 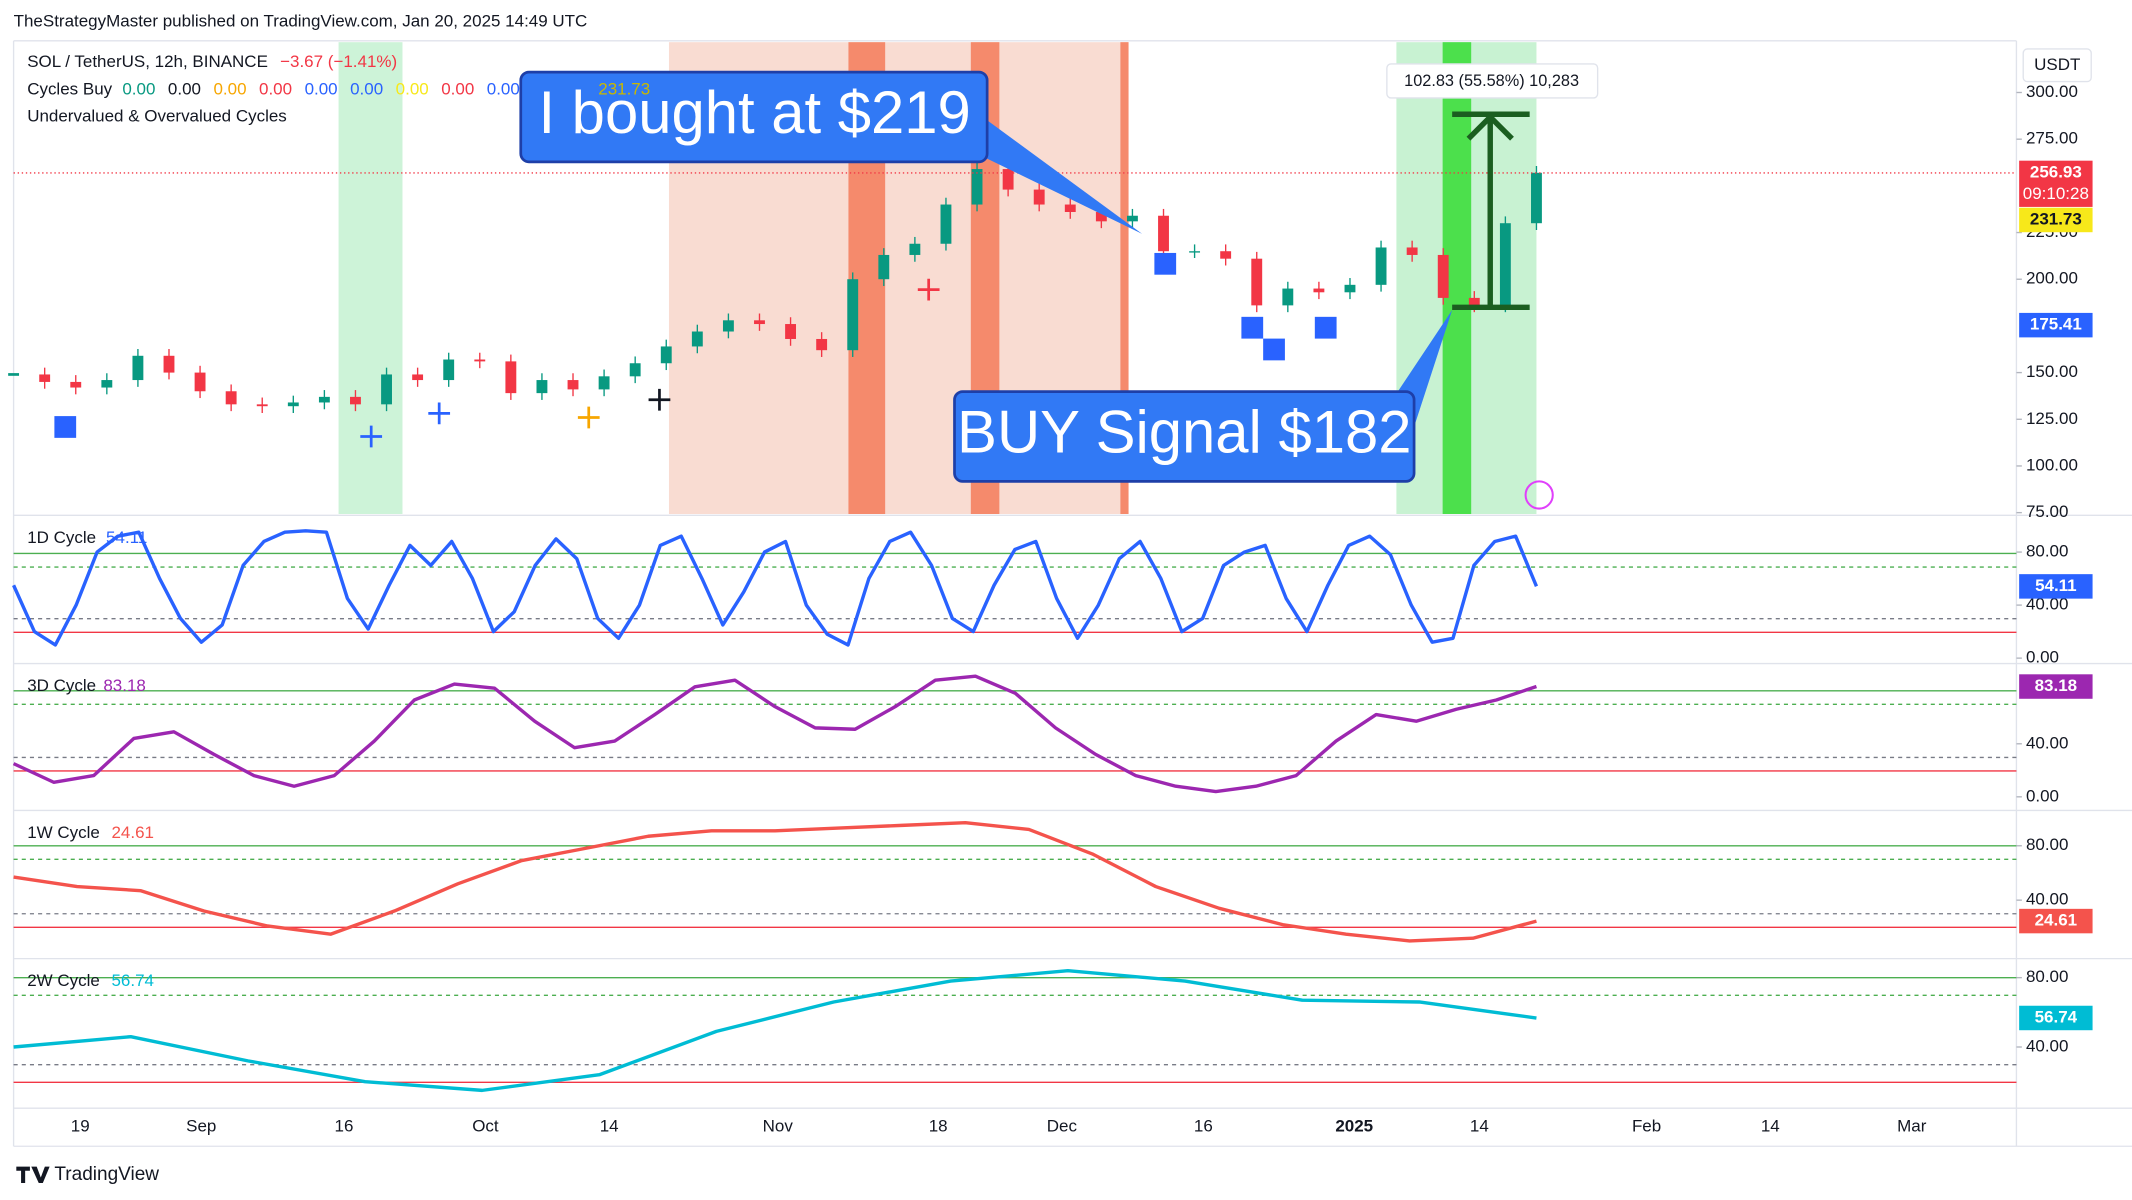 What do you see at coordinates (126, 537) in the screenshot?
I see `pane-value: 54.11` at bounding box center [126, 537].